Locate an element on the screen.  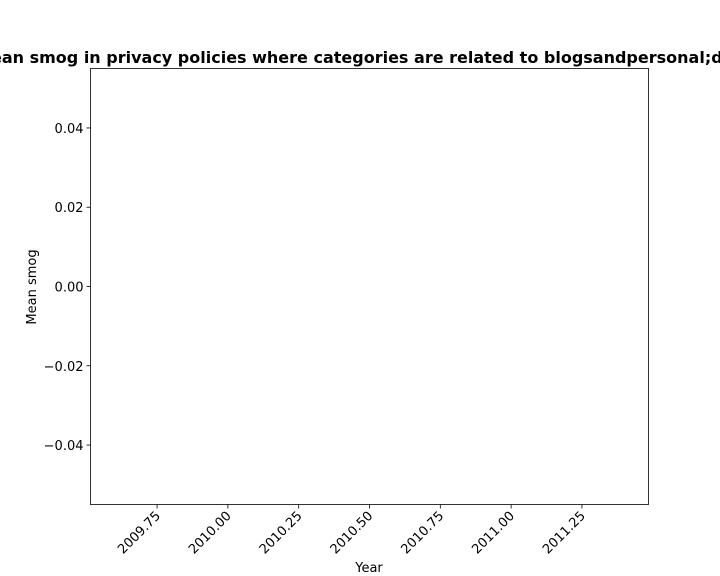
x-axis-label: Year is located at coordinates (368, 568).